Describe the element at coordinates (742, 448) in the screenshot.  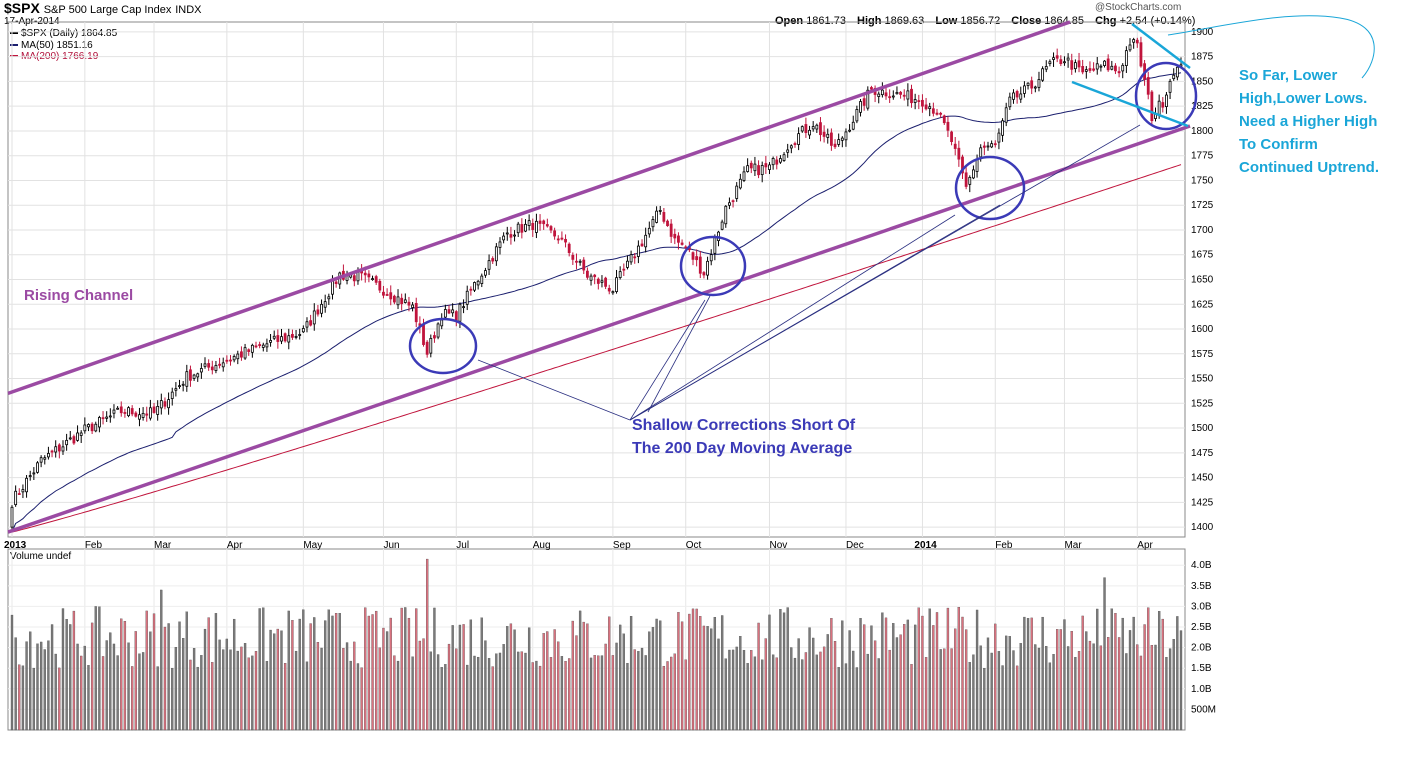
I see `annotation-shallow-line2: The 200 Day Moving Average` at that location.